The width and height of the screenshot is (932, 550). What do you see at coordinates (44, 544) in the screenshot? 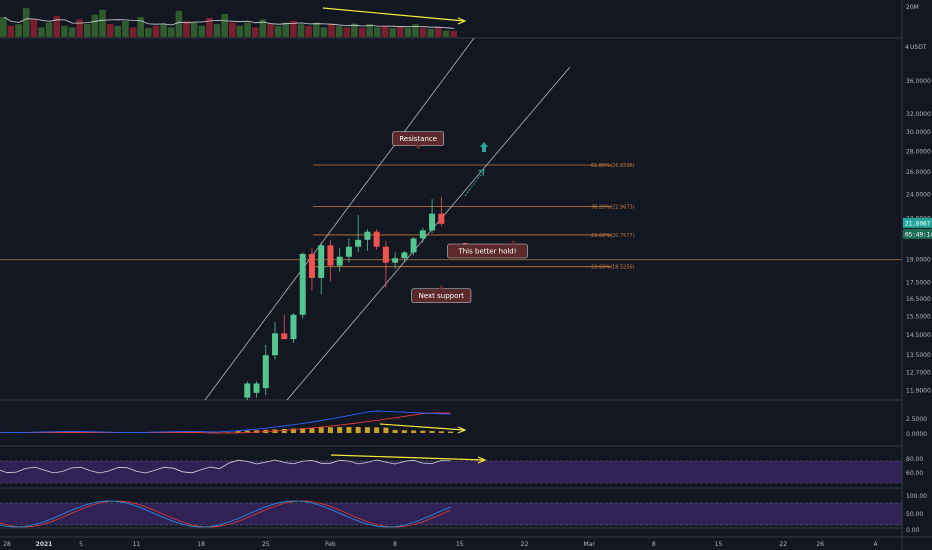
I see `date-tick-label: 2021` at bounding box center [44, 544].